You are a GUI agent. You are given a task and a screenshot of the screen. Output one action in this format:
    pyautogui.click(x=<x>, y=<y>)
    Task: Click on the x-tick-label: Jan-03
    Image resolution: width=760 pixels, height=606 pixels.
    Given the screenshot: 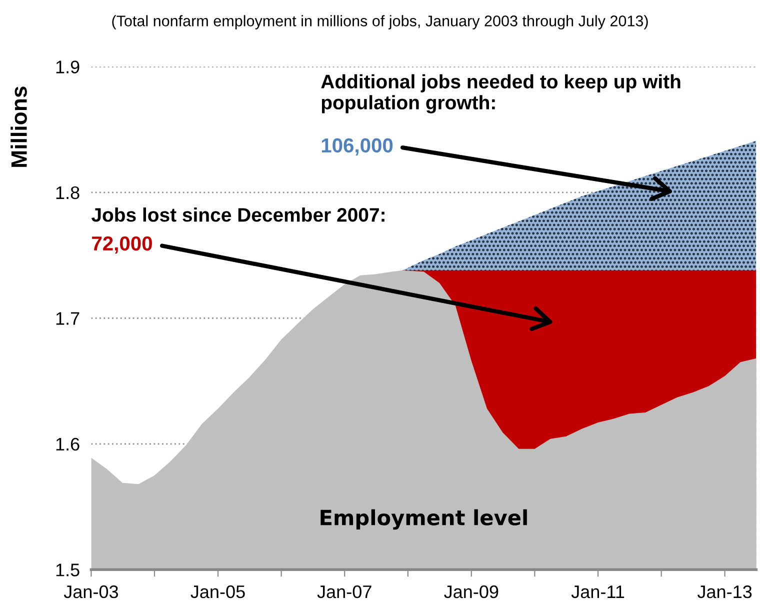 What is the action you would take?
    pyautogui.click(x=91, y=591)
    